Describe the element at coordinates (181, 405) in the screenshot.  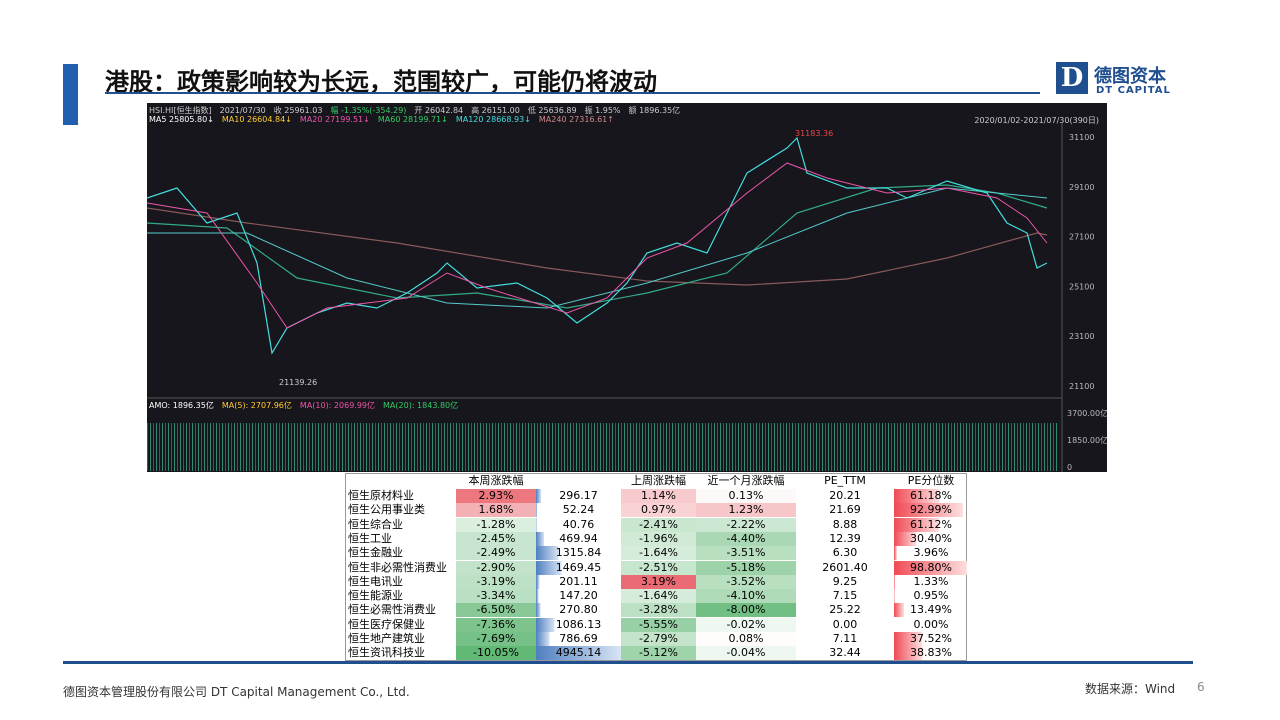
I see `volume-item: AMO: 1896.35亿` at that location.